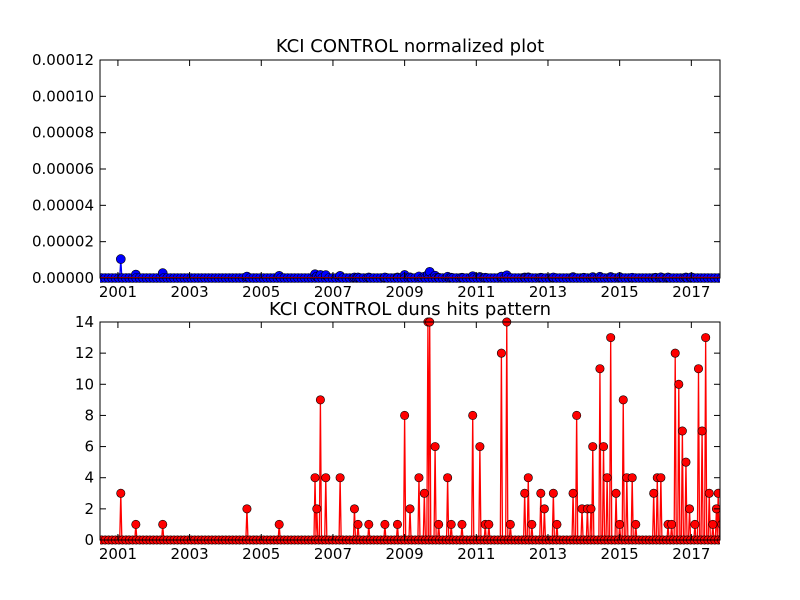 This screenshot has height=600, width=800. Describe the element at coordinates (410, 46) in the screenshot. I see `chart-title: KCI CONTROL normalized plot` at that location.